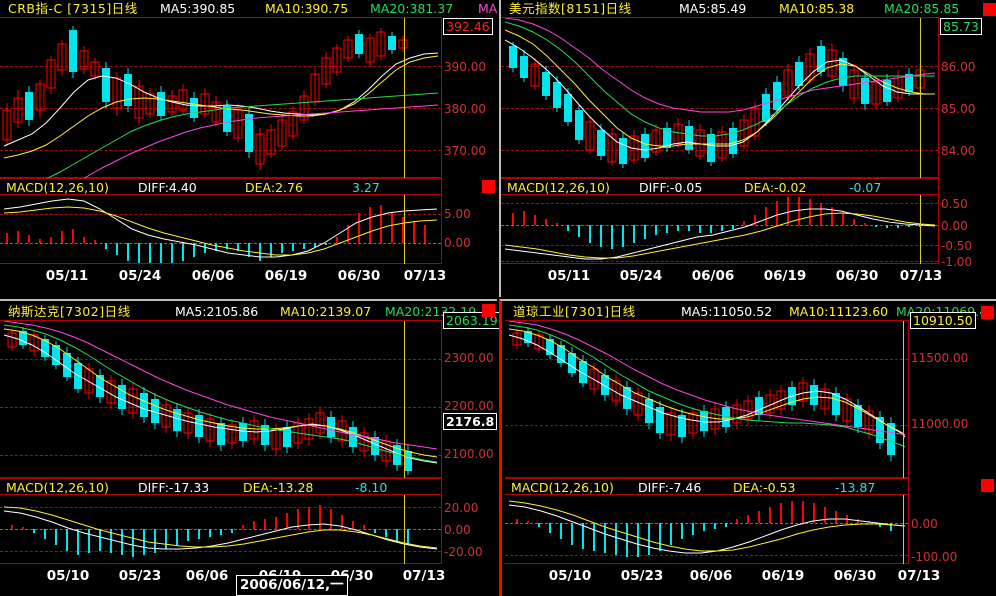 This screenshot has width=996, height=596. Describe the element at coordinates (570, 8) in the screenshot. I see `instrument-title: 美元指数[8151]日线` at that location.